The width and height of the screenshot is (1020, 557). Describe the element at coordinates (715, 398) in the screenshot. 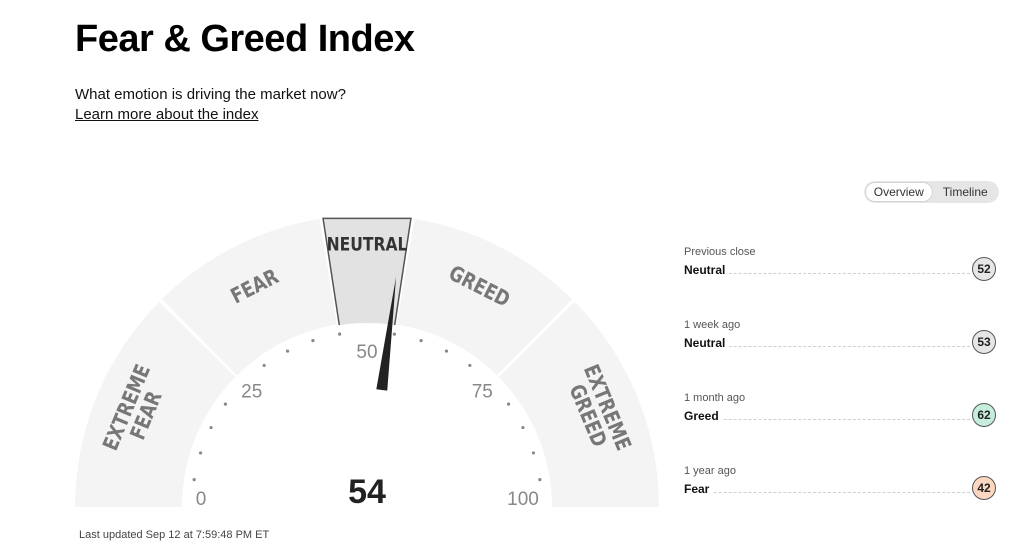

I see `history-label: 1 month ago` at that location.